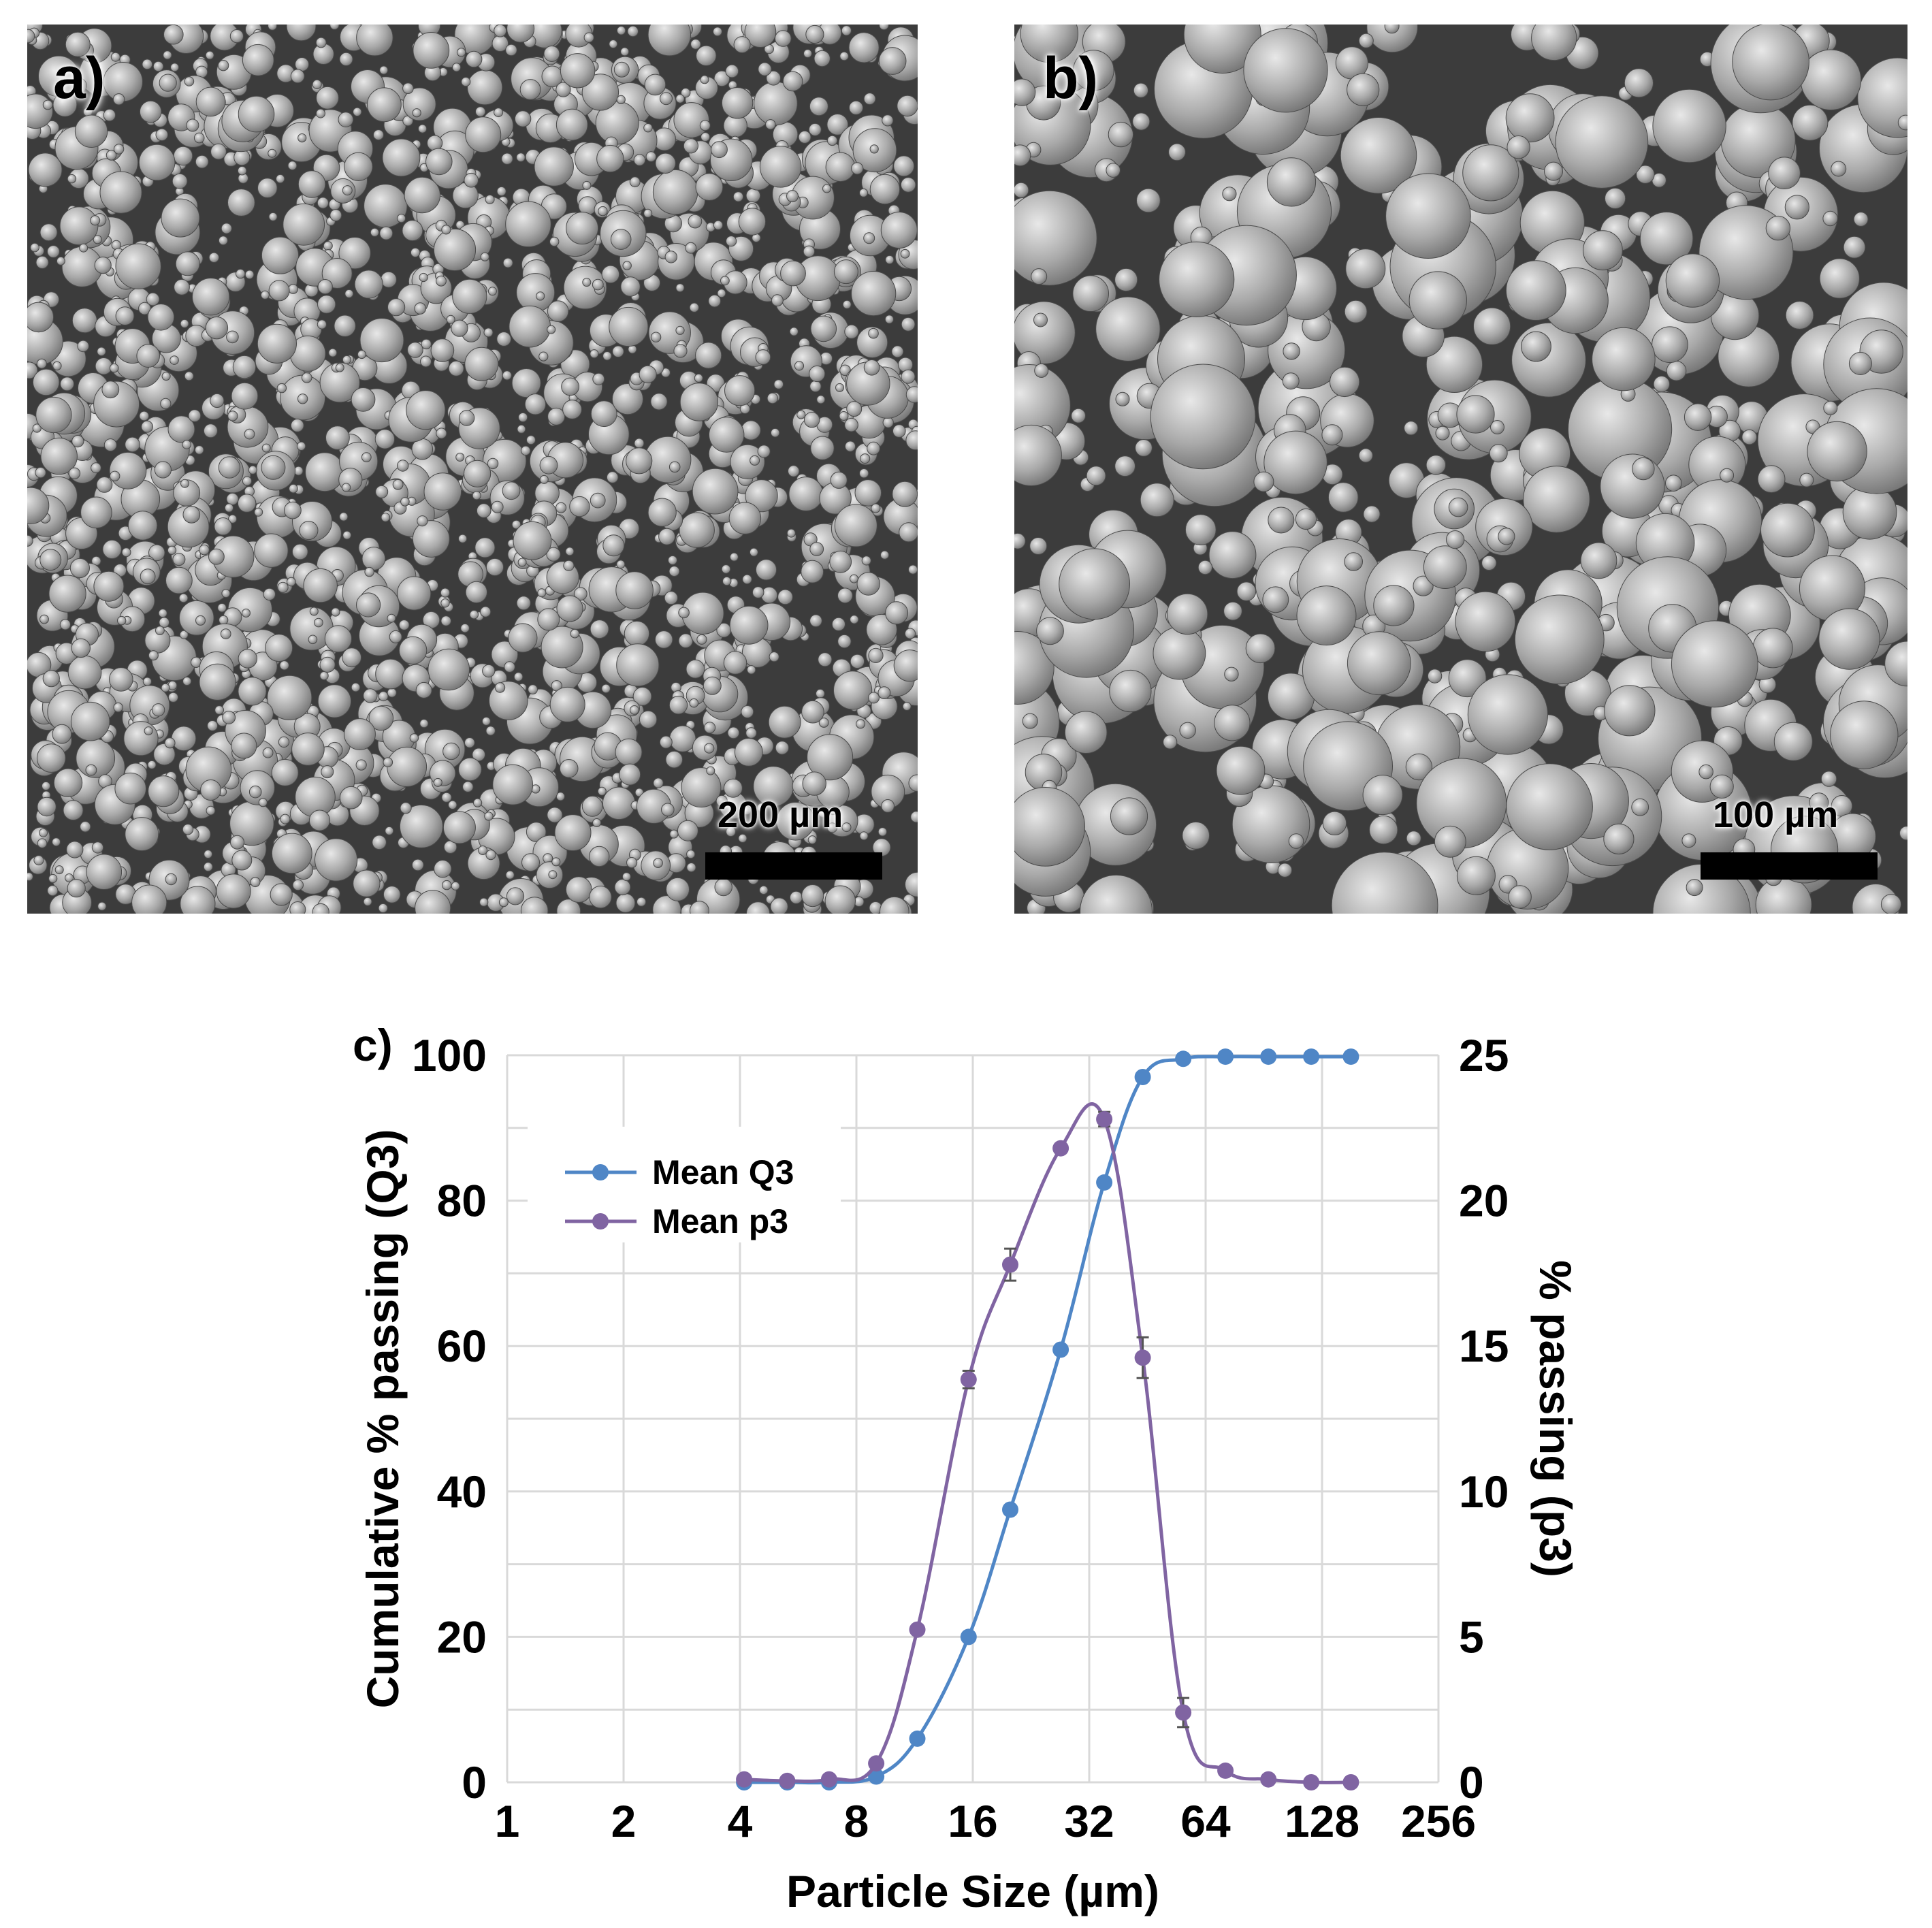 This screenshot has width=1932, height=1928. What do you see at coordinates (968, 1379) in the screenshot?
I see `mean-p3-point` at bounding box center [968, 1379].